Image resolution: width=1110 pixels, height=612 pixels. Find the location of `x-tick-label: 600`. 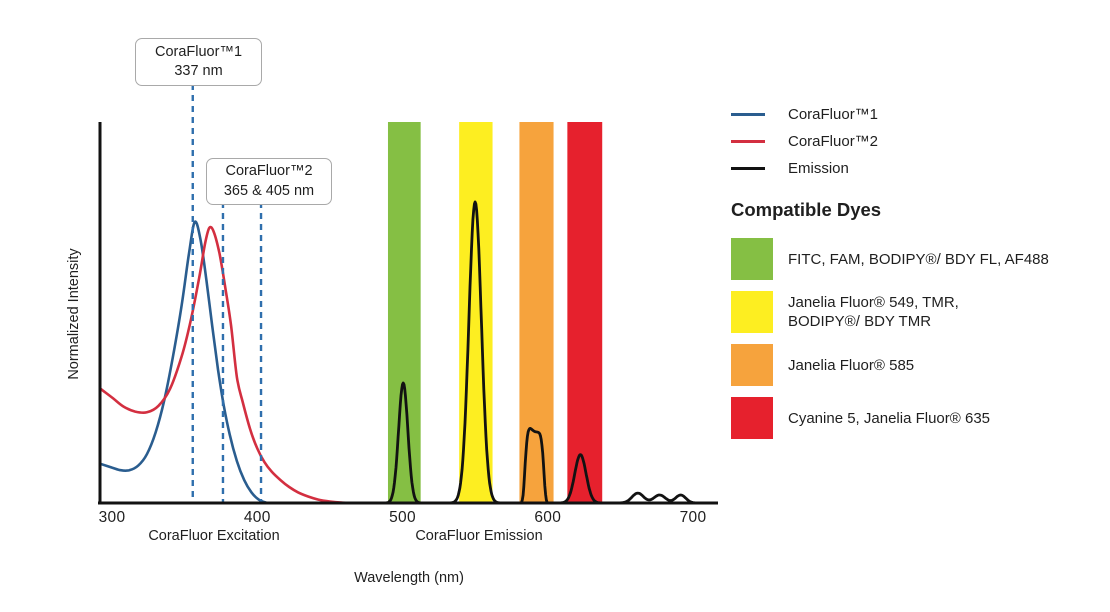

x-tick-label: 600 is located at coordinates (548, 517).